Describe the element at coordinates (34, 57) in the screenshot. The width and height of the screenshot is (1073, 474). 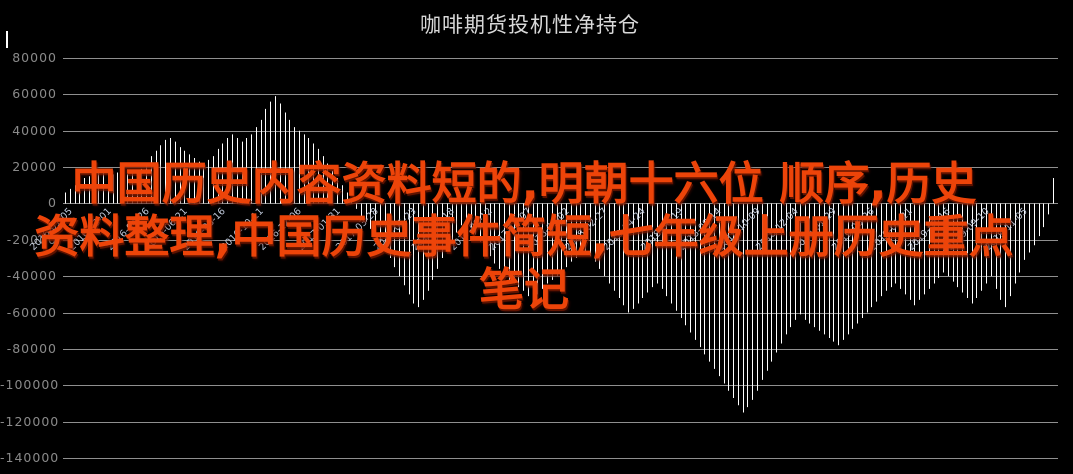
I see `y-tick-label: 80000` at that location.